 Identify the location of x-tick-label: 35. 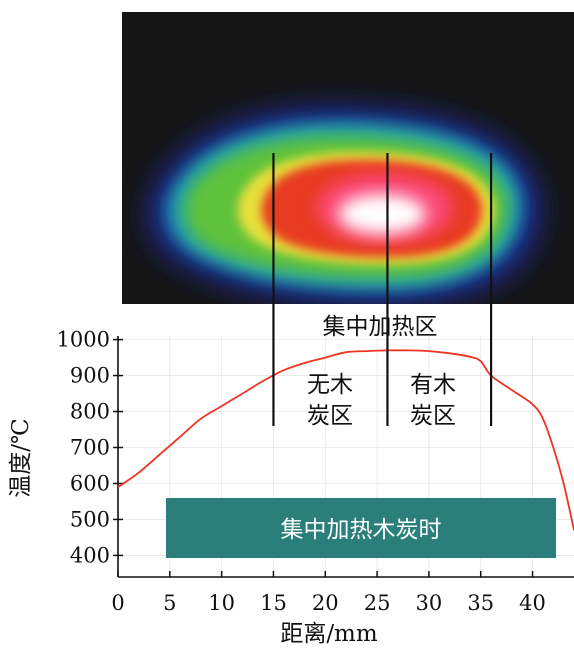
(480, 603).